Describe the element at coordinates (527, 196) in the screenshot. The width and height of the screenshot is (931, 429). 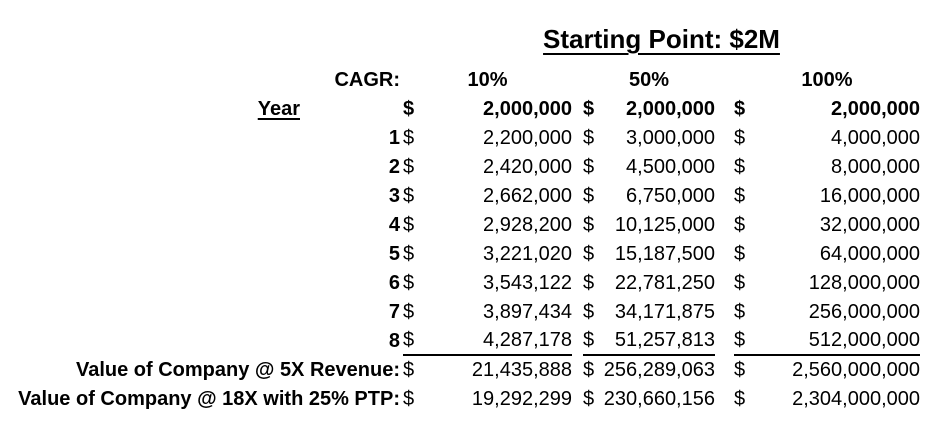
I see `amount: 2,662,000` at that location.